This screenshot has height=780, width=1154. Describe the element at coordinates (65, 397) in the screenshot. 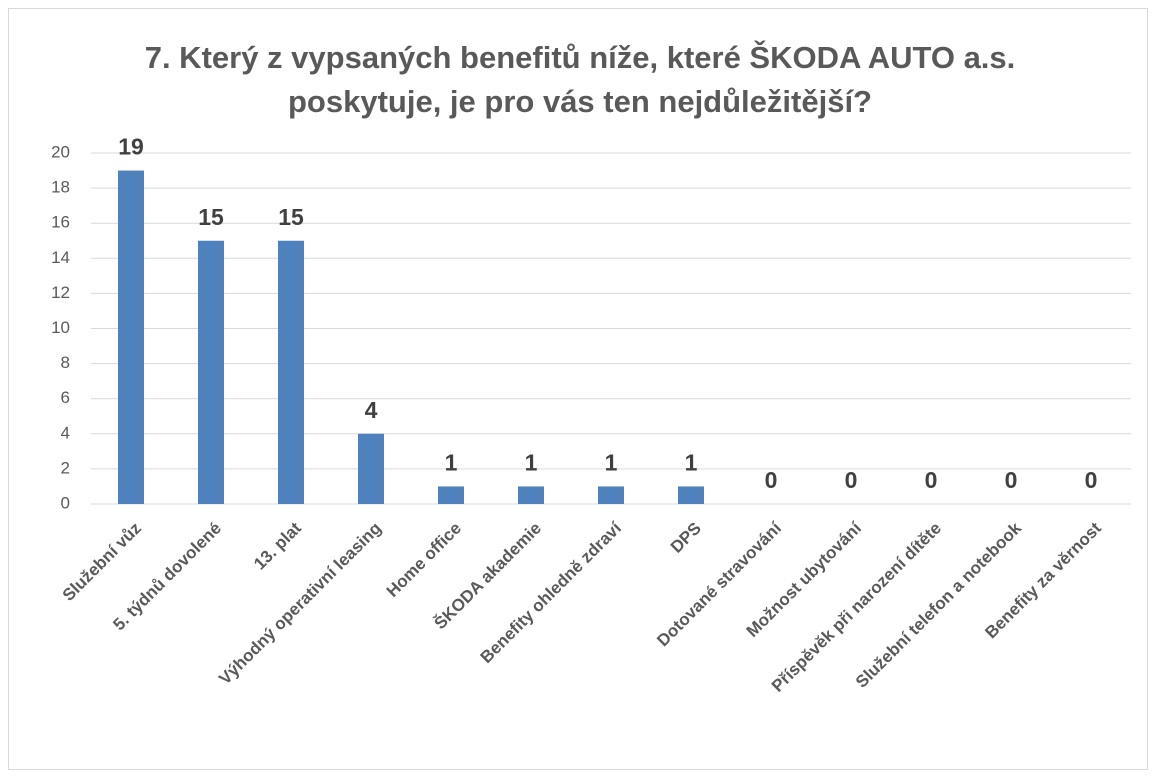

I see `y-tick-label: 6` at that location.